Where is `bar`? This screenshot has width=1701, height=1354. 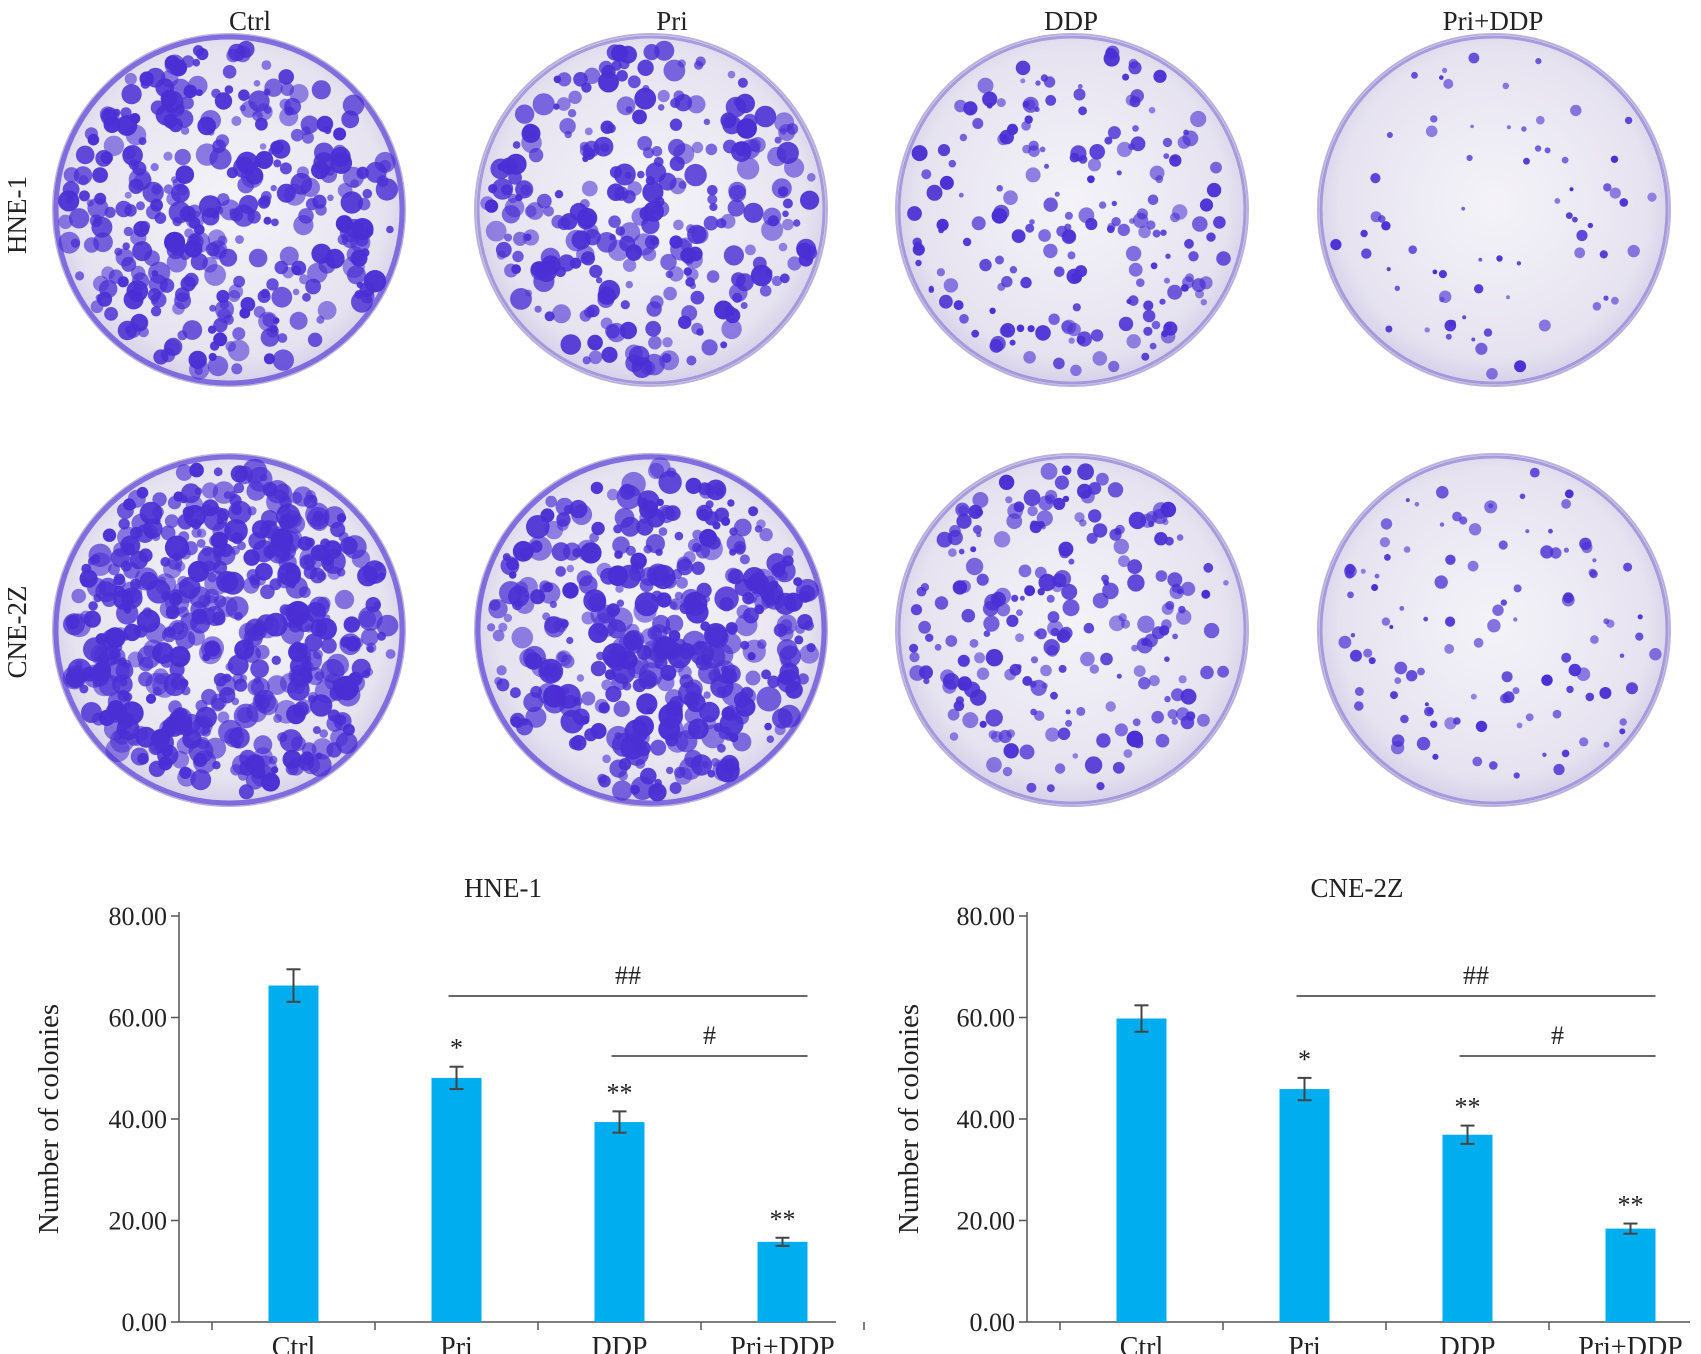 bar is located at coordinates (1630, 1275).